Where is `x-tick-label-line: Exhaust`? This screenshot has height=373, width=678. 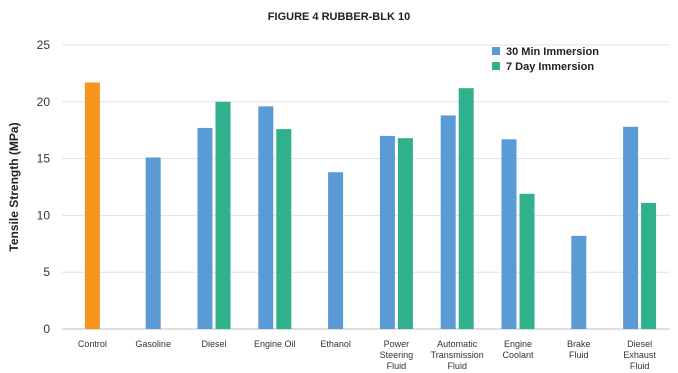 x-tick-label-line: Exhaust is located at coordinates (639, 355).